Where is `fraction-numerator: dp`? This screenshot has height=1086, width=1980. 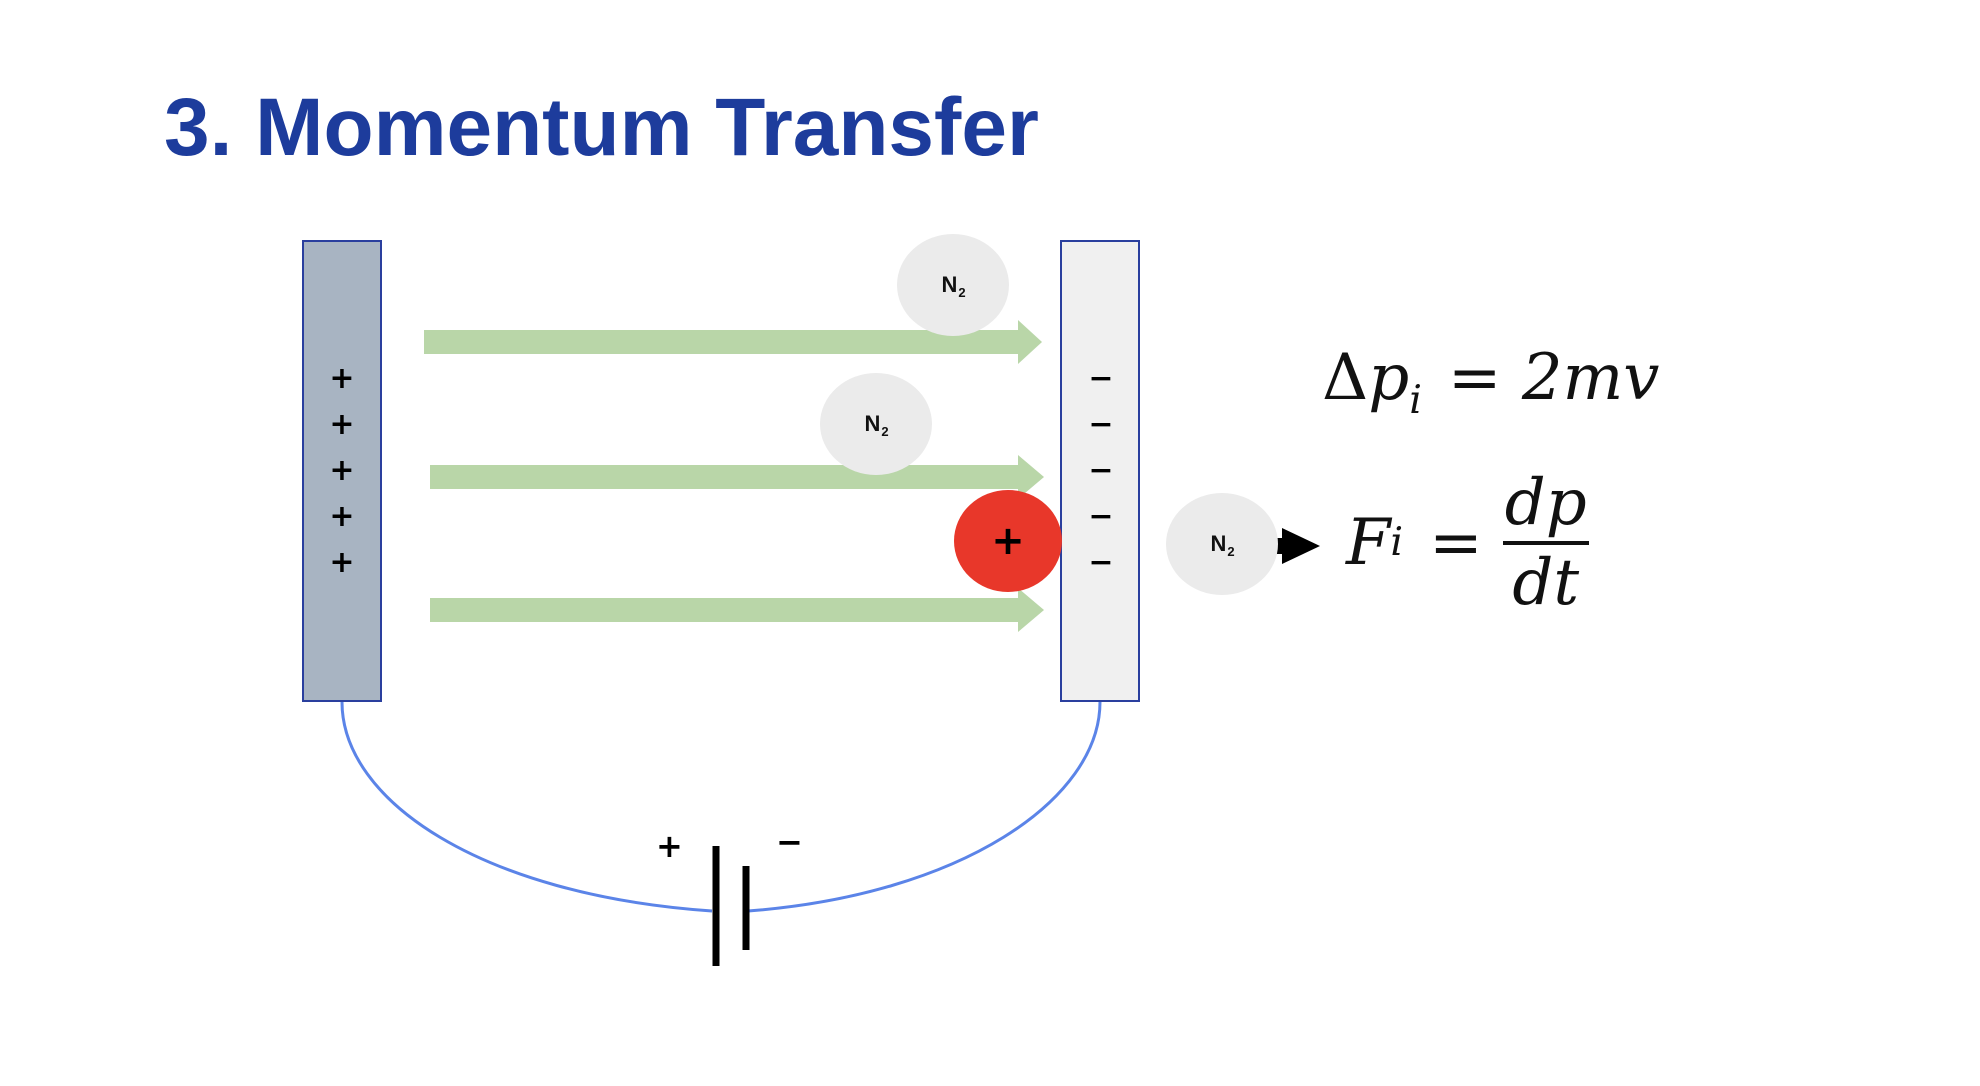 fraction-numerator: dp is located at coordinates (1545, 503).